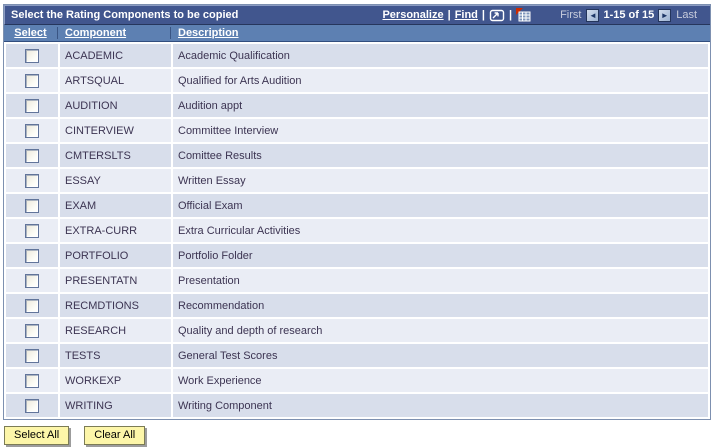  Describe the element at coordinates (440, 130) in the screenshot. I see `description-cell: Committee Interview` at that location.